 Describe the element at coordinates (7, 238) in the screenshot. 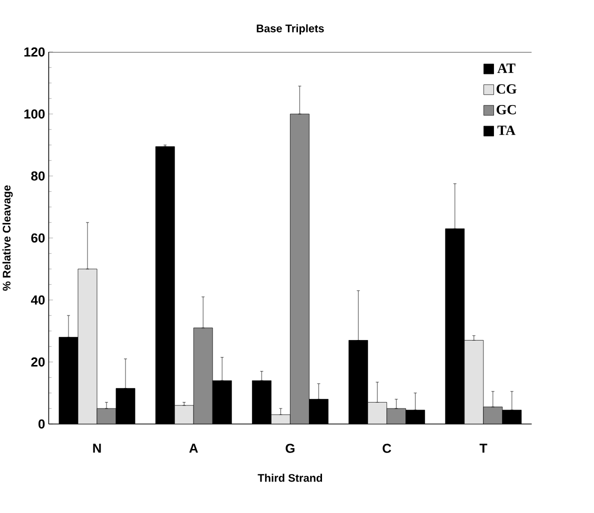

I see `y-axis-title: % Relative Cleavage` at that location.